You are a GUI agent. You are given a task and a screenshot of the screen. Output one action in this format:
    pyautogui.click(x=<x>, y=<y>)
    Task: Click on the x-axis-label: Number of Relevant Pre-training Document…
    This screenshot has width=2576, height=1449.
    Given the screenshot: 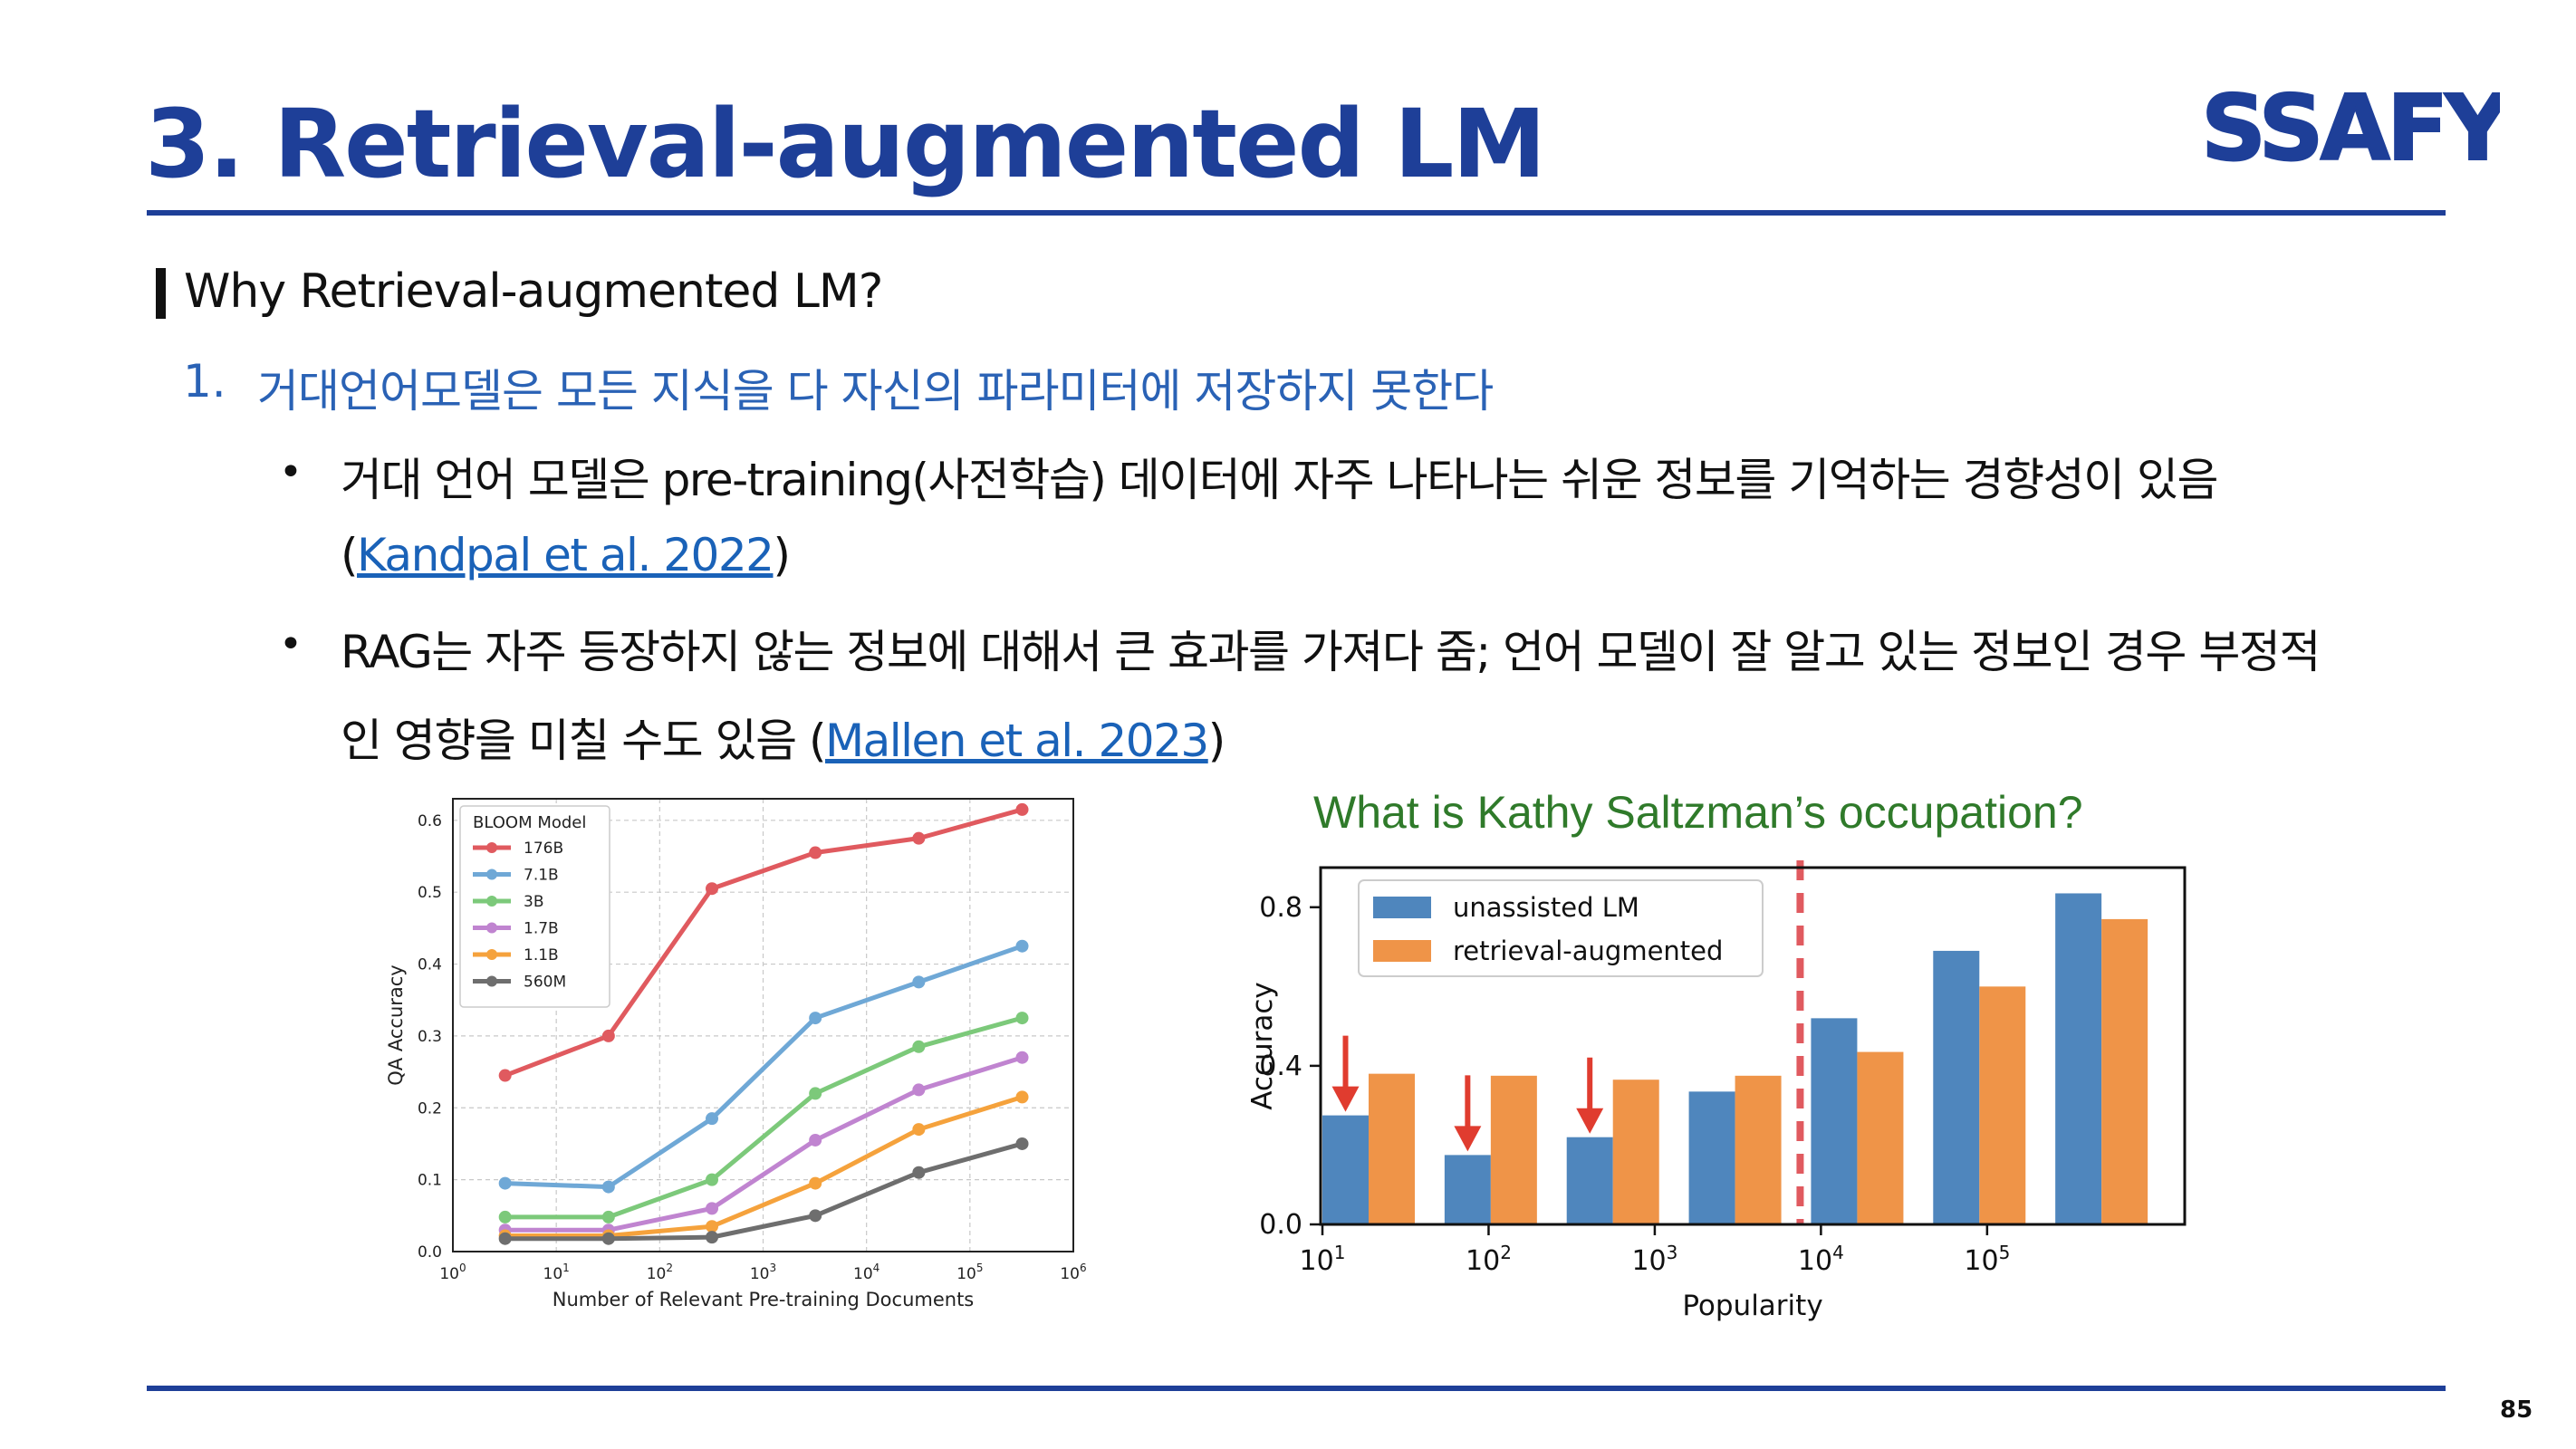 What is the action you would take?
    pyautogui.click(x=764, y=1299)
    